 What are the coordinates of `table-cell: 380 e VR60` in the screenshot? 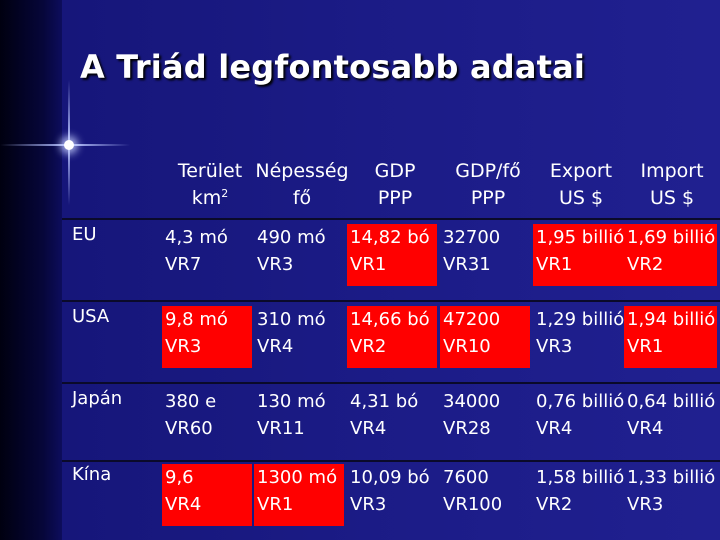 It's located at (207, 419).